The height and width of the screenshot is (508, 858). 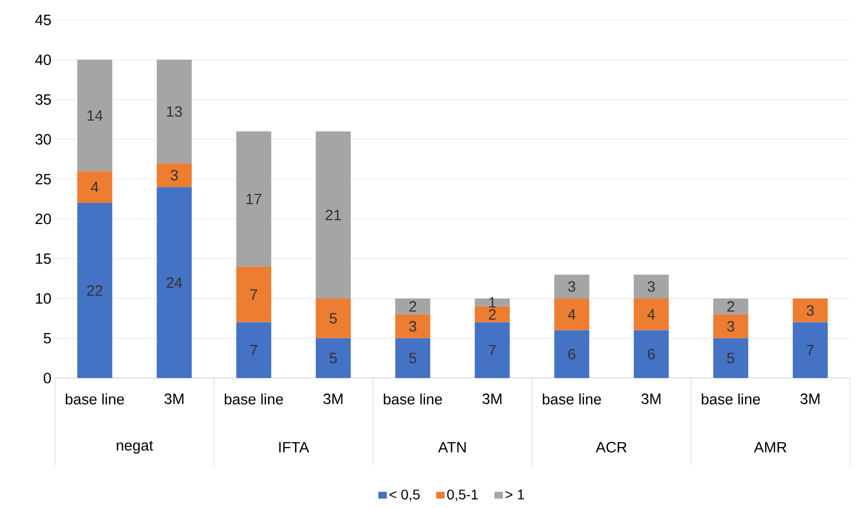 What do you see at coordinates (43, 60) in the screenshot?
I see `y-tick-label: 40` at bounding box center [43, 60].